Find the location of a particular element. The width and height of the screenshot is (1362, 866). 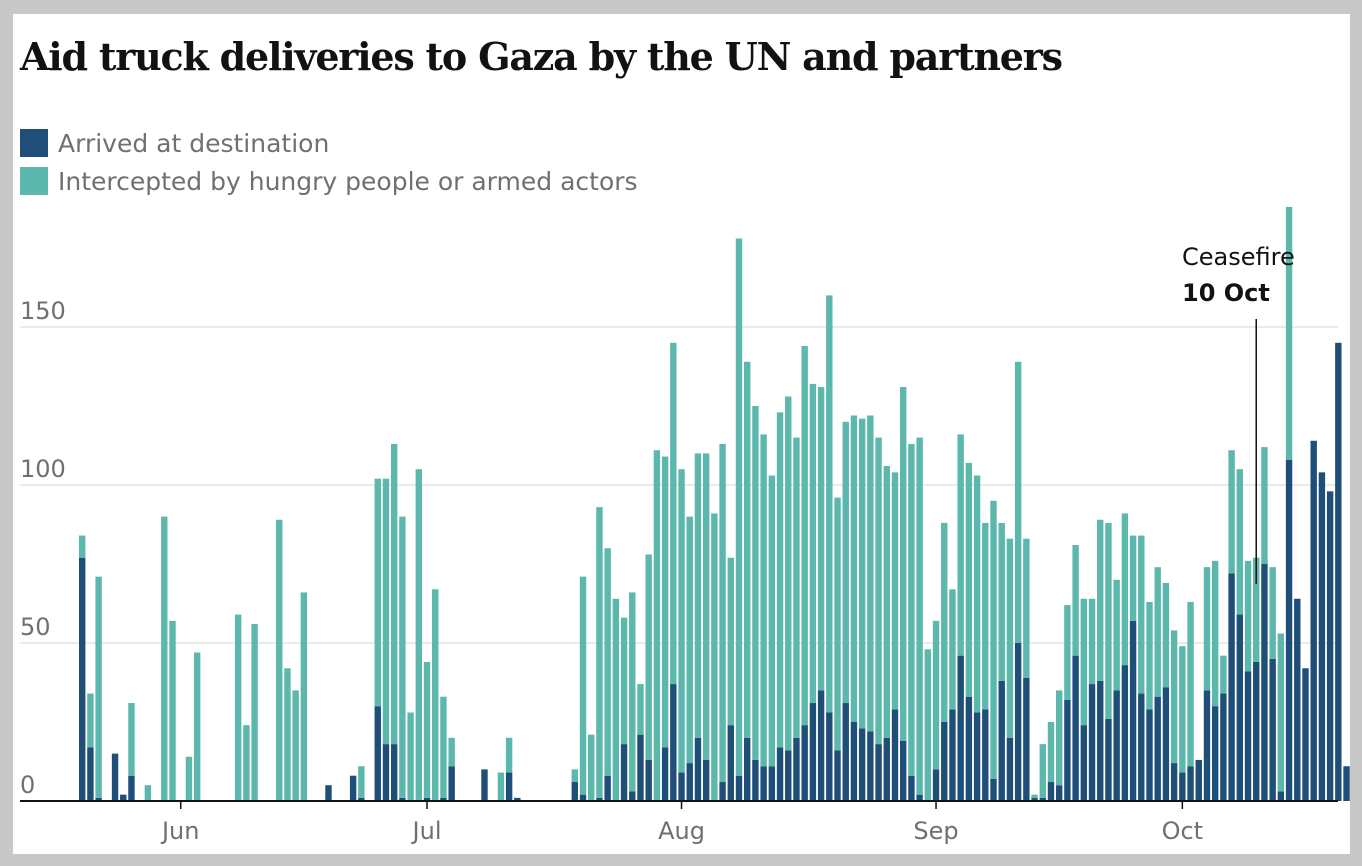

ceasefire-label: Ceasefire is located at coordinates (1238, 257).